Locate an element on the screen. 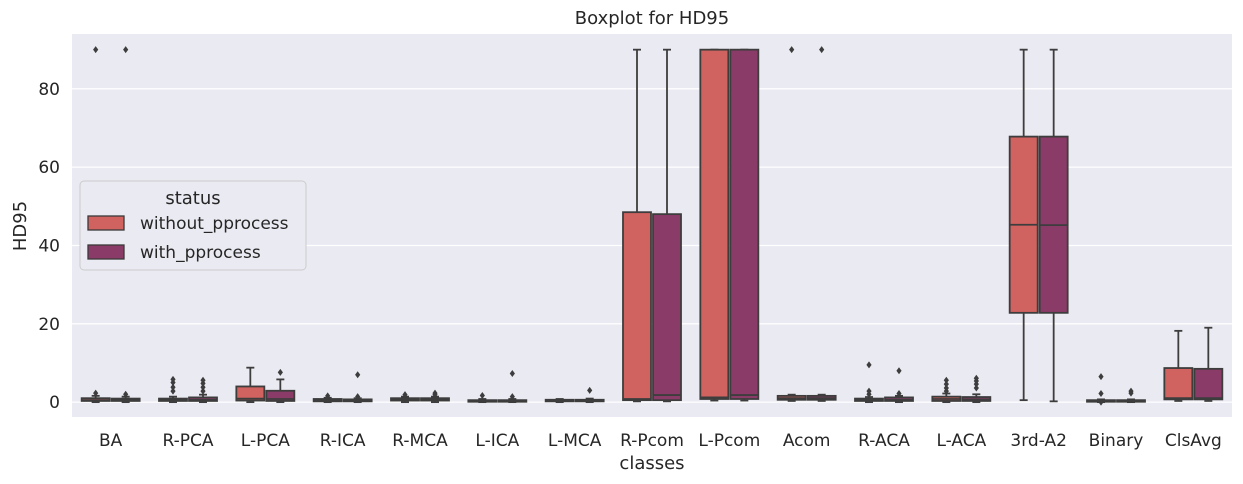  legend-frame is located at coordinates (193, 225).